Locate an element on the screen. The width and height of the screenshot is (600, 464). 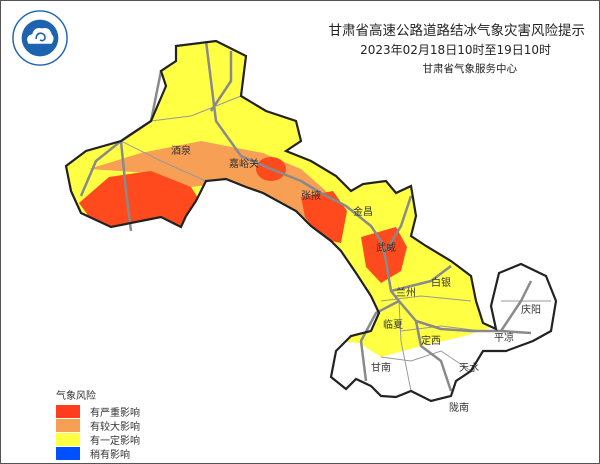
city-label: 酒泉 is located at coordinates (181, 150).